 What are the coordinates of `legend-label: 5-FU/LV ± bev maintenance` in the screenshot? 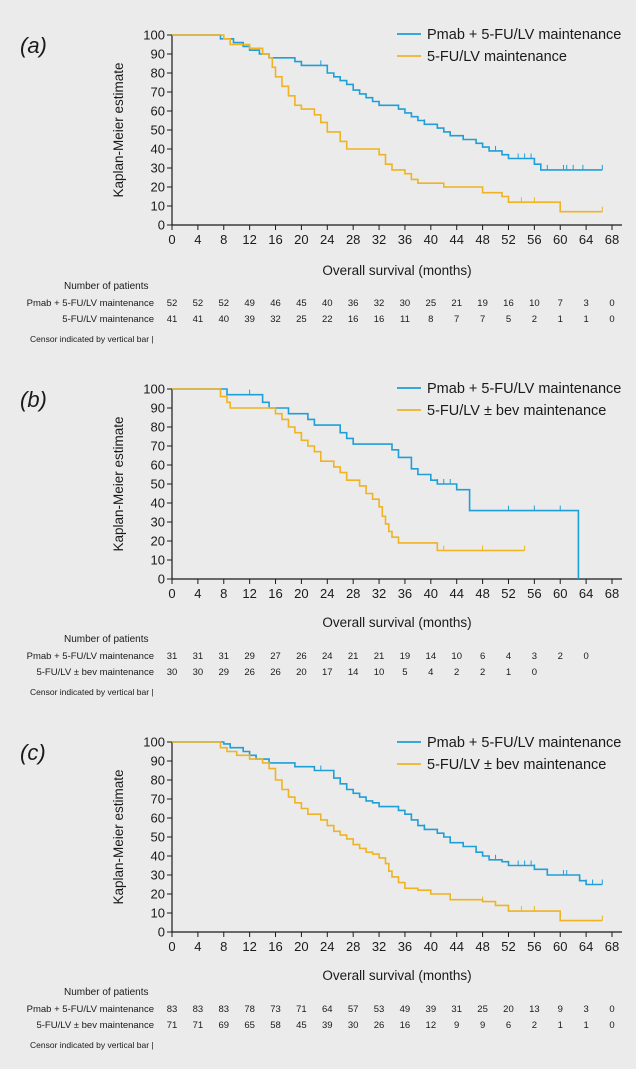 It's located at (516, 411).